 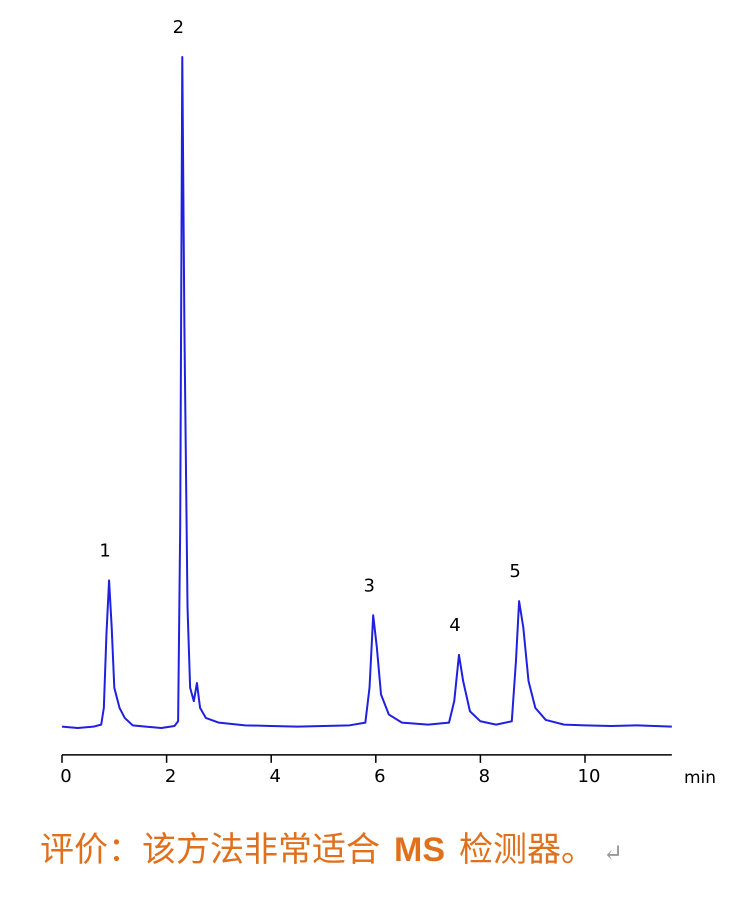 What do you see at coordinates (514, 571) in the screenshot?
I see `peak-label: 5` at bounding box center [514, 571].